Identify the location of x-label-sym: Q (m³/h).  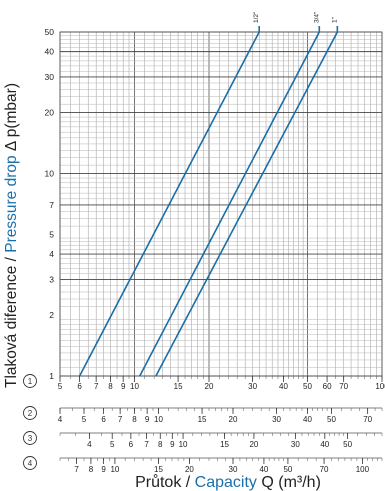
(289, 482).